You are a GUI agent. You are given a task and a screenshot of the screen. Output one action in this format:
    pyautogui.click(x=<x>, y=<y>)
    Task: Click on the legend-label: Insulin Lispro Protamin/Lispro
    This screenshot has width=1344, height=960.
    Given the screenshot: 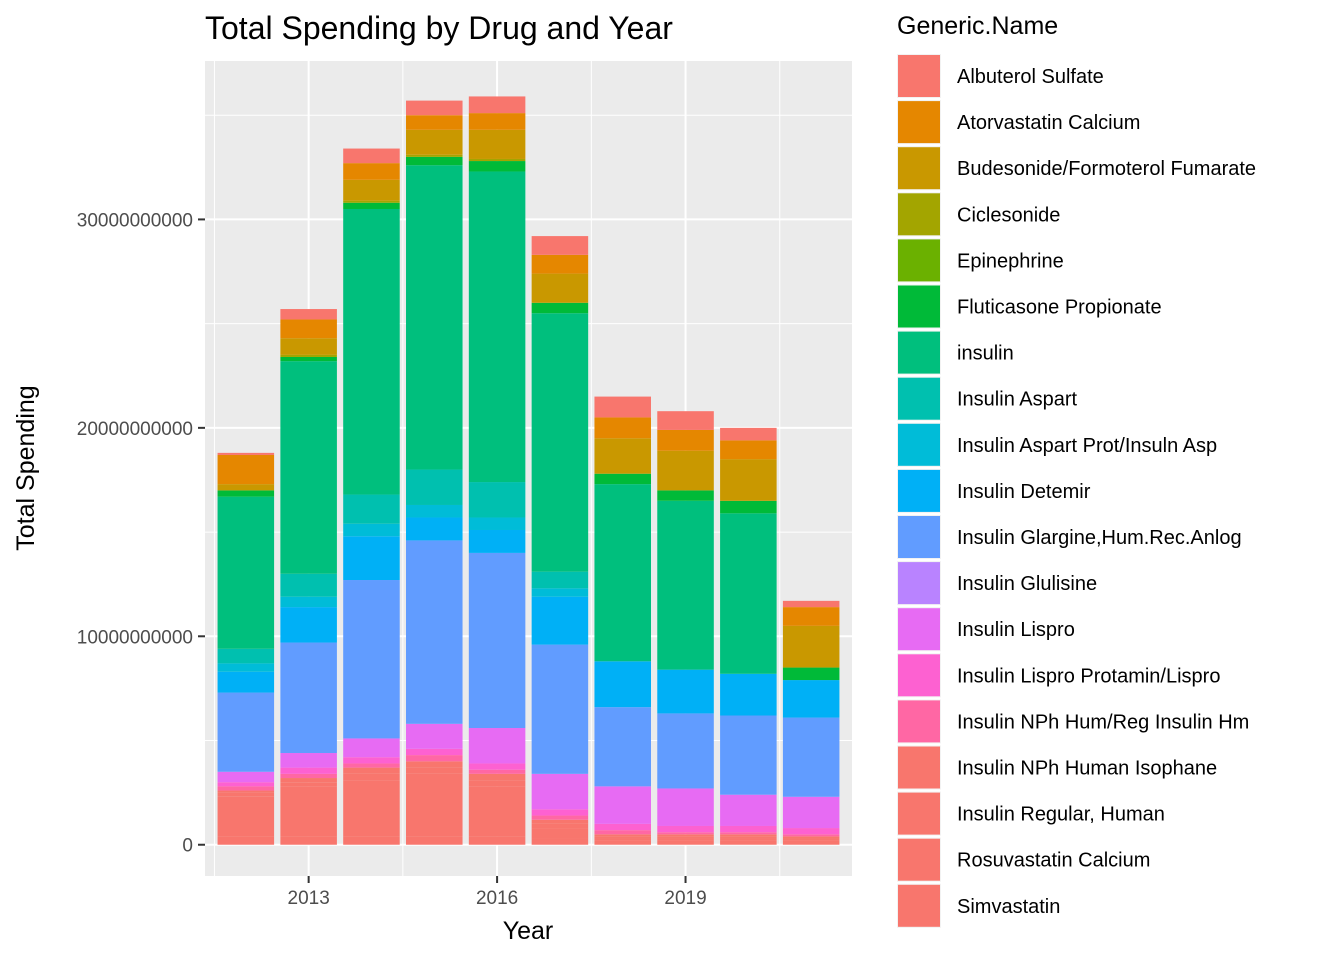 What is the action you would take?
    pyautogui.click(x=1088, y=676)
    